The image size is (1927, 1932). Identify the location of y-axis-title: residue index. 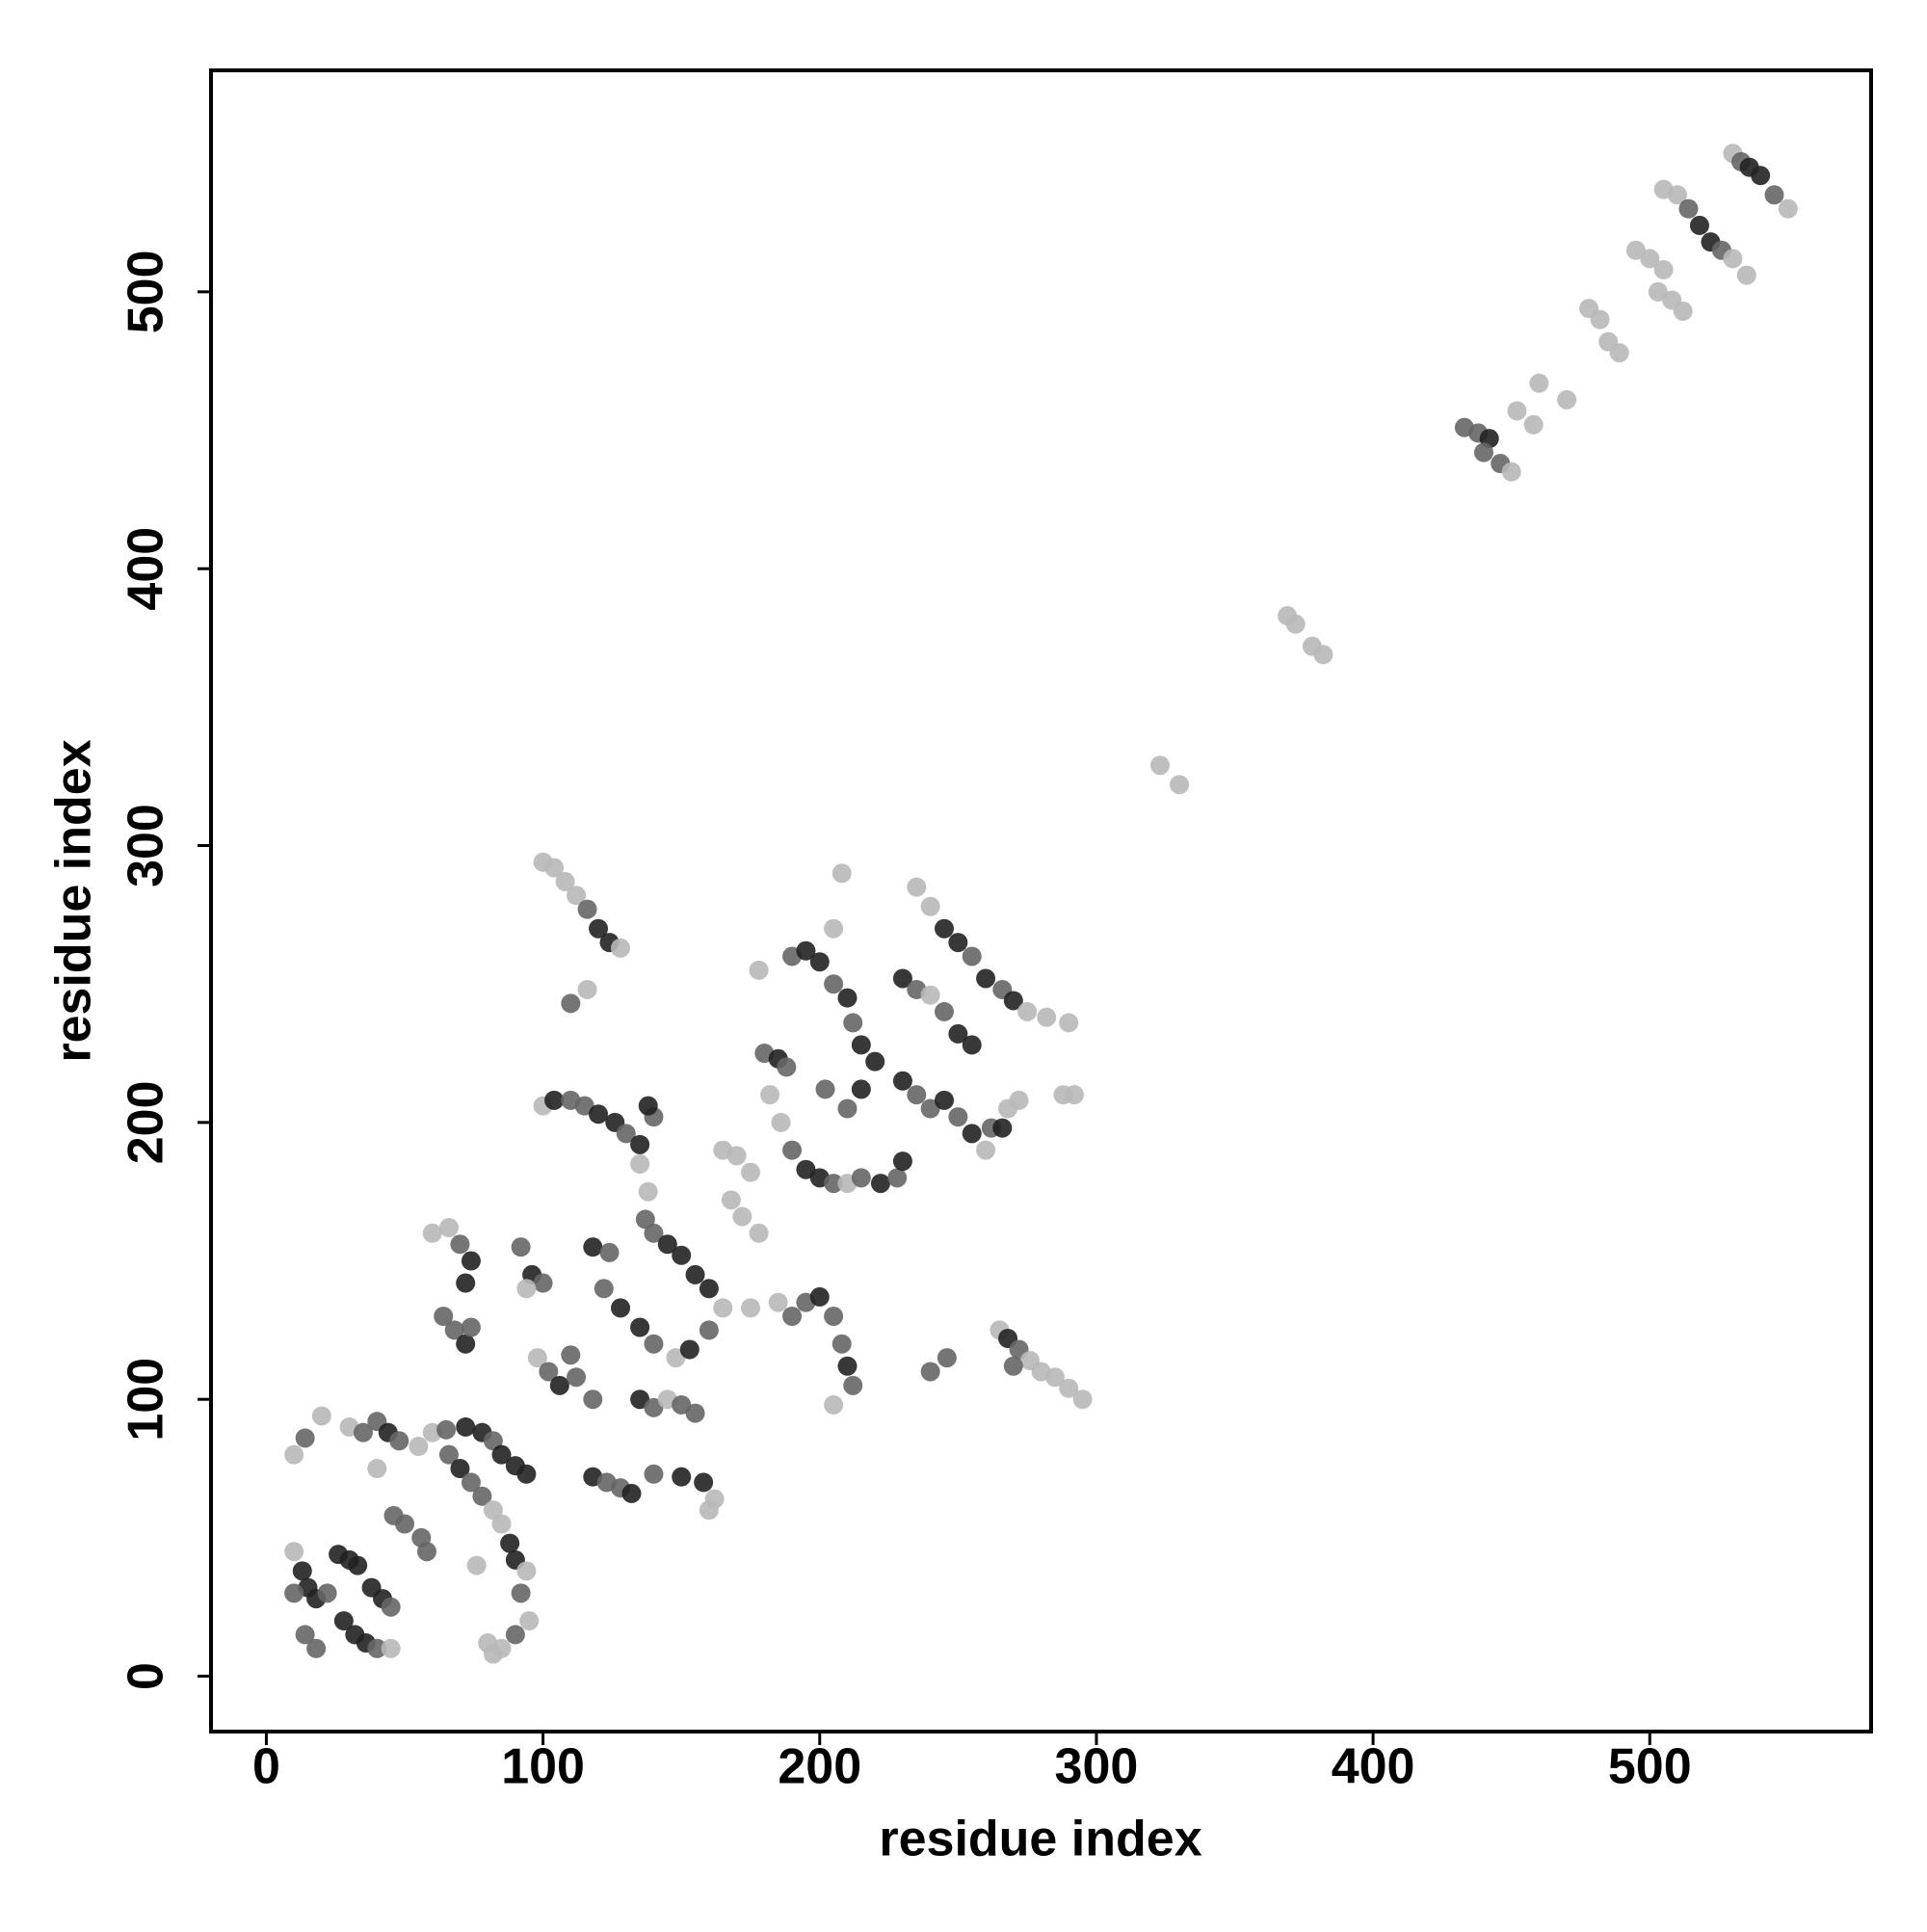
(74, 900).